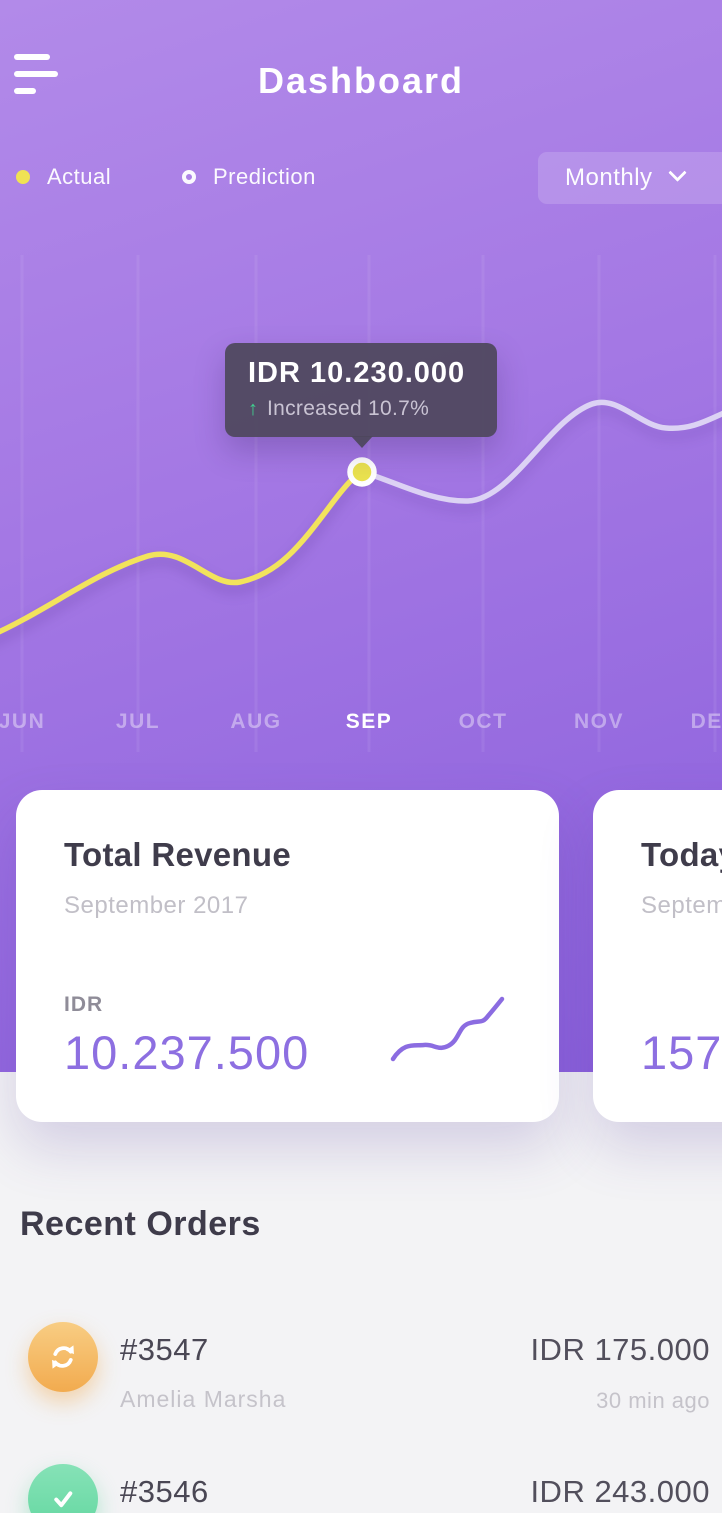 Image resolution: width=722 pixels, height=1513 pixels. What do you see at coordinates (362, 472) in the screenshot?
I see `selected-data-point` at bounding box center [362, 472].